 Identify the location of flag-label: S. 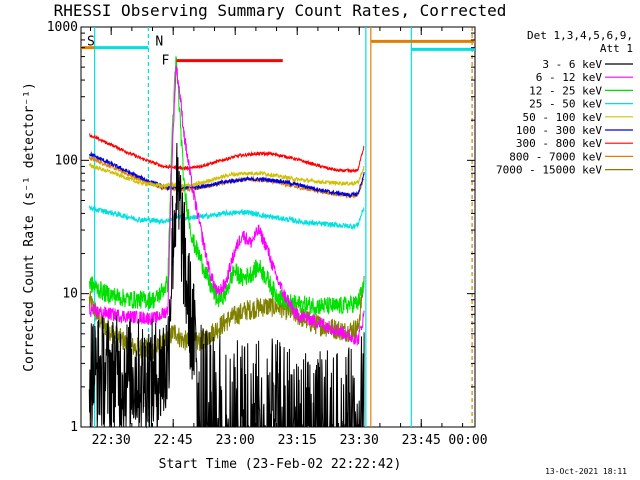
(91, 42).